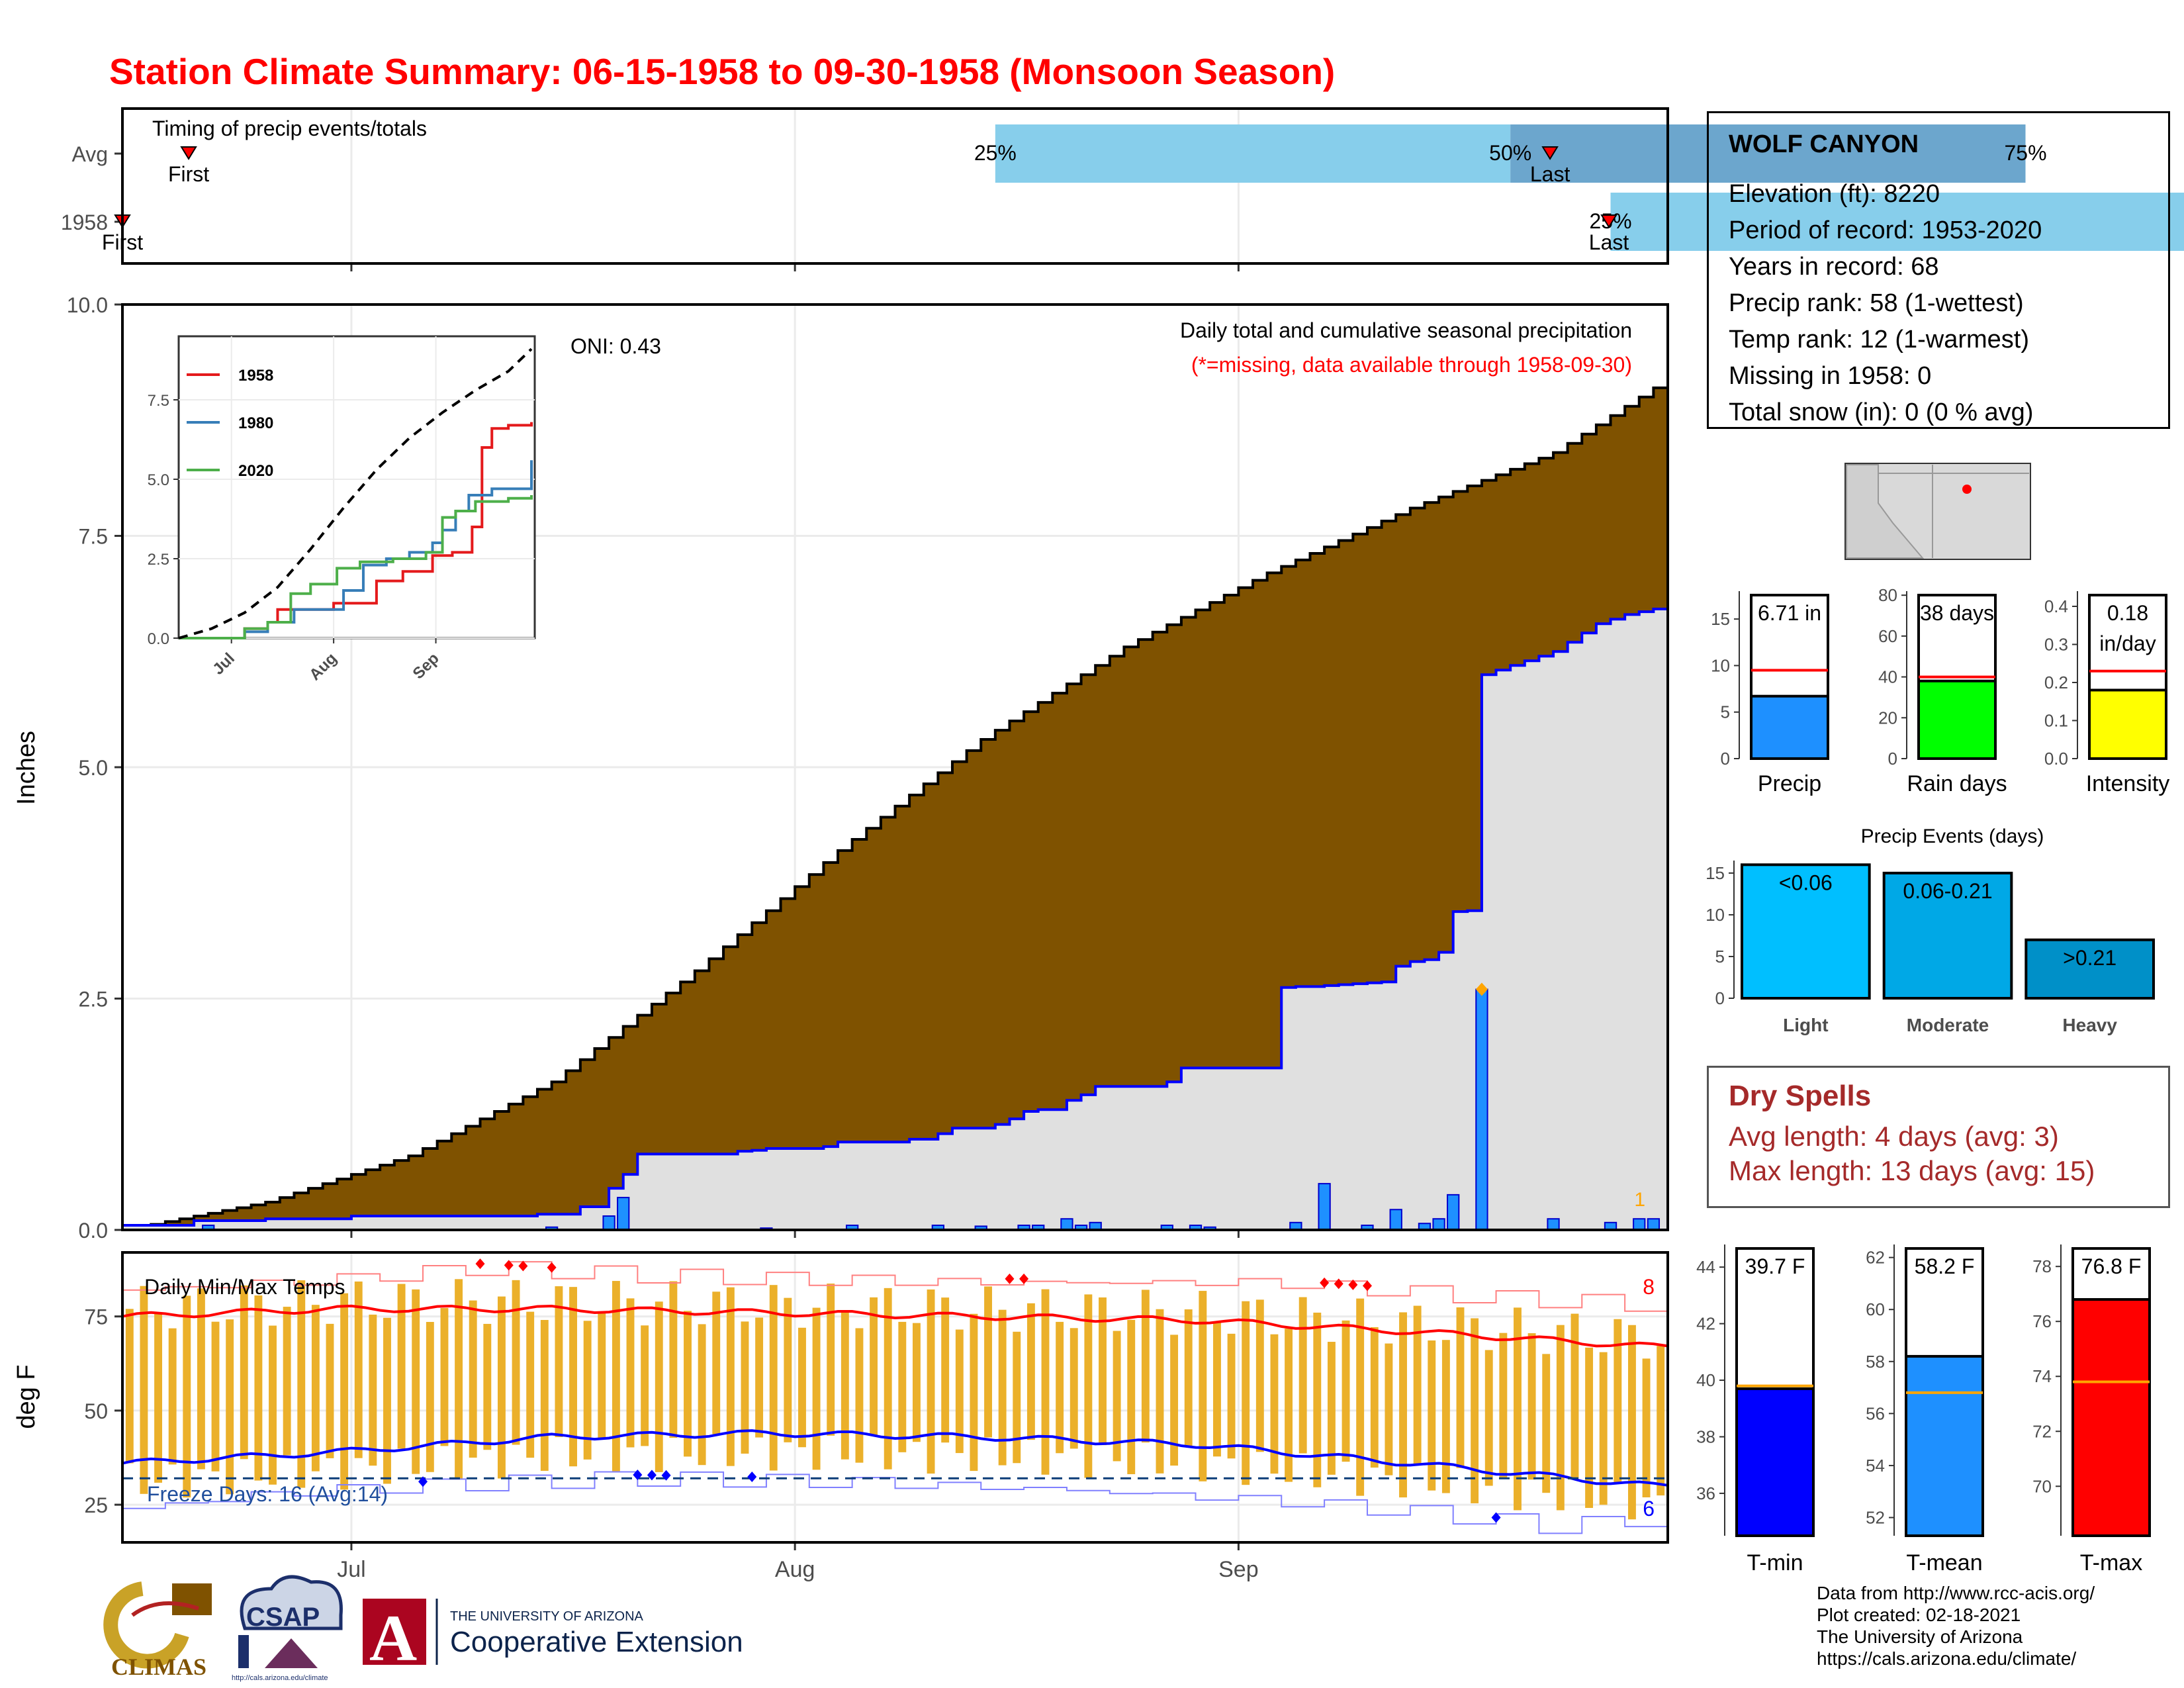  What do you see at coordinates (1789, 783) in the screenshot?
I see `small-panel-name: Precip` at bounding box center [1789, 783].